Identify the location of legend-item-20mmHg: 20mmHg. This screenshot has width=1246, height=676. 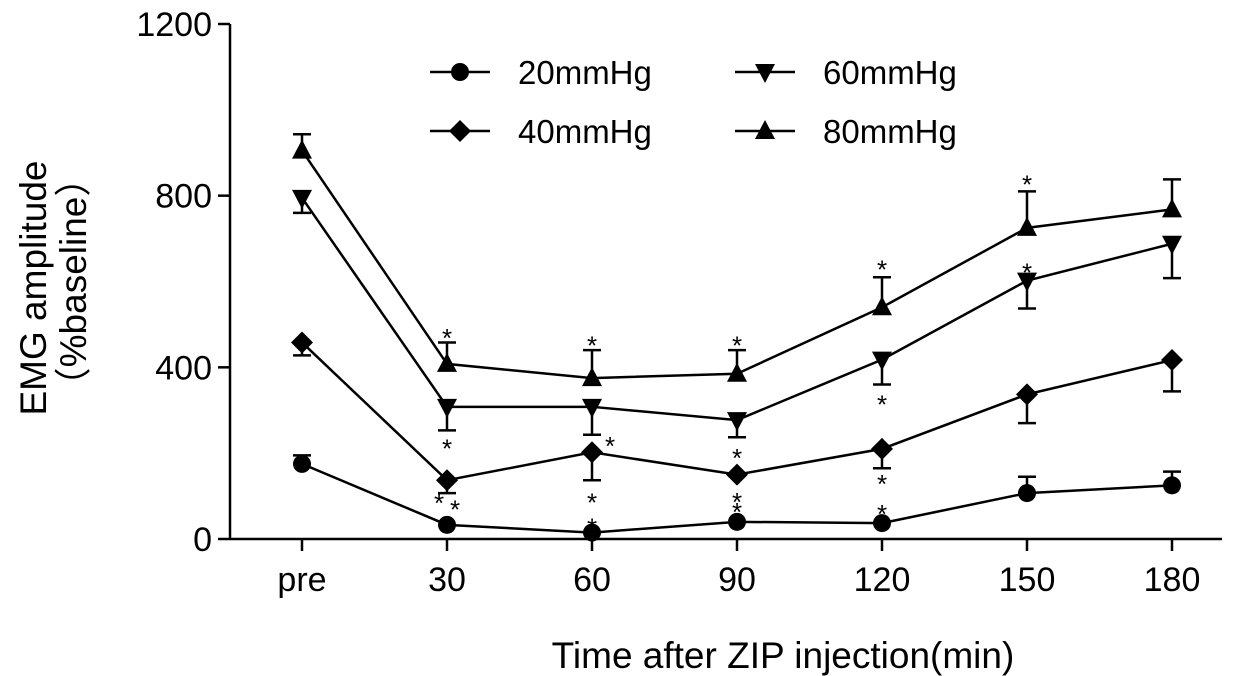
(541, 72).